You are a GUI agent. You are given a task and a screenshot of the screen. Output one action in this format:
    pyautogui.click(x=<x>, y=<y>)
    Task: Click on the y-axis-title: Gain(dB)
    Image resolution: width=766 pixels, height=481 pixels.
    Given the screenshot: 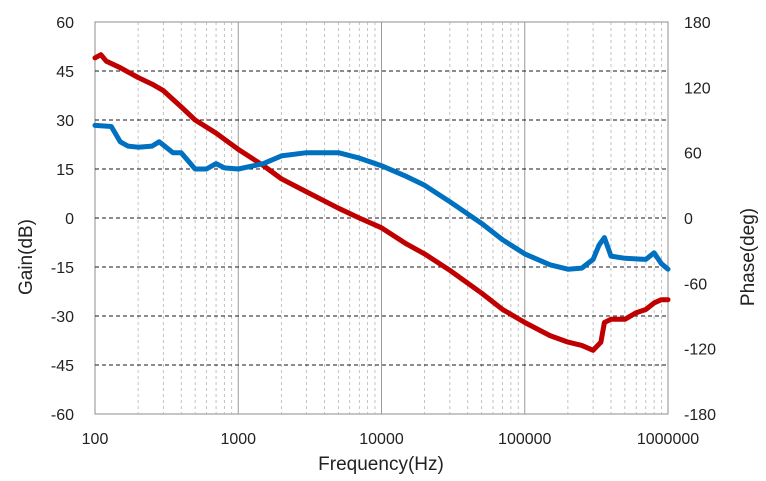 What is the action you would take?
    pyautogui.click(x=26, y=257)
    